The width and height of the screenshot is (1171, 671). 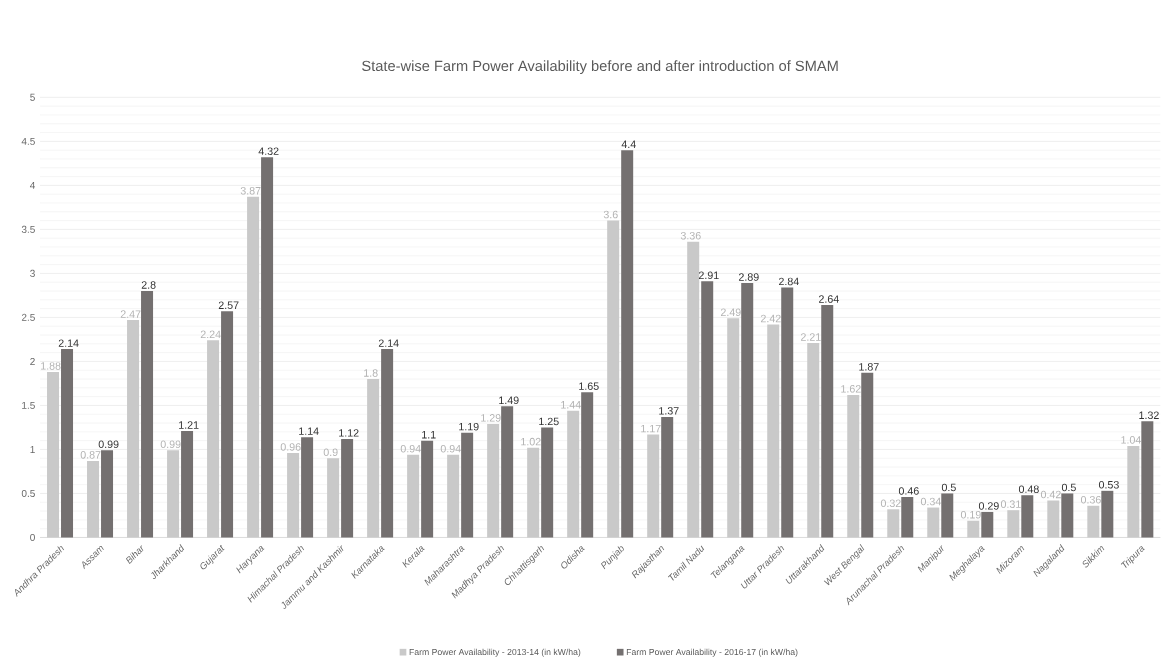 What do you see at coordinates (970, 515) in the screenshot?
I see `data-label: 0.19` at bounding box center [970, 515].